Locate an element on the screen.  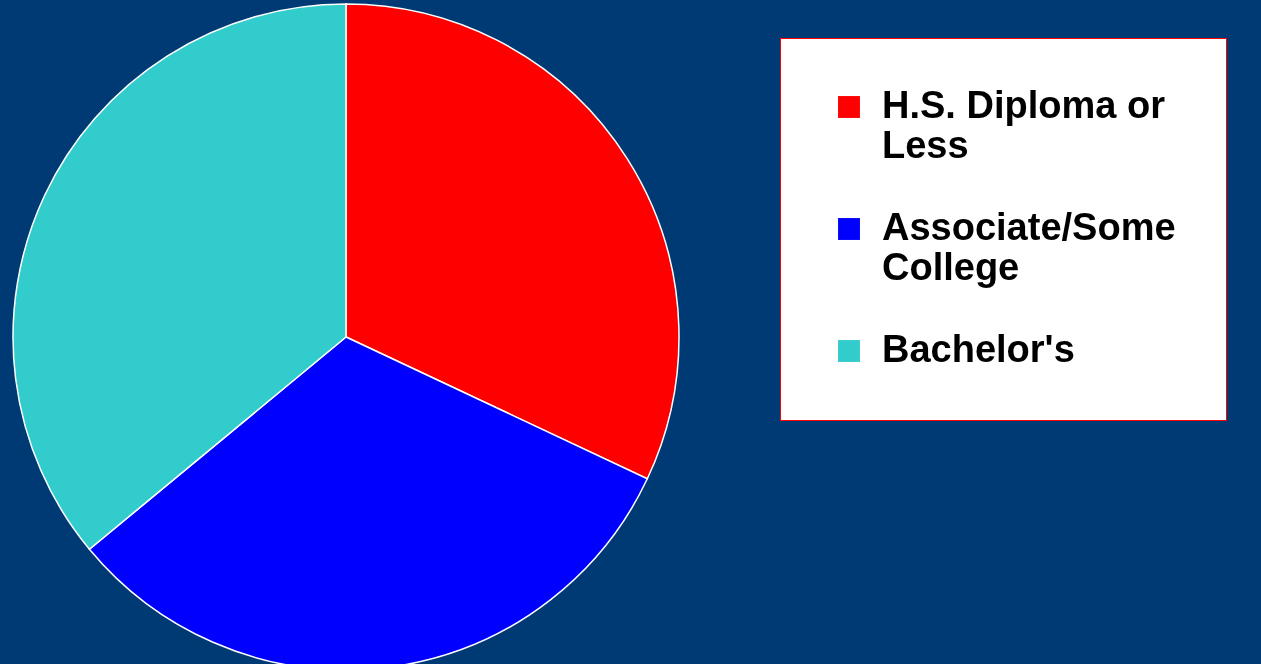
legend-label: Bachelor's is located at coordinates (978, 349).